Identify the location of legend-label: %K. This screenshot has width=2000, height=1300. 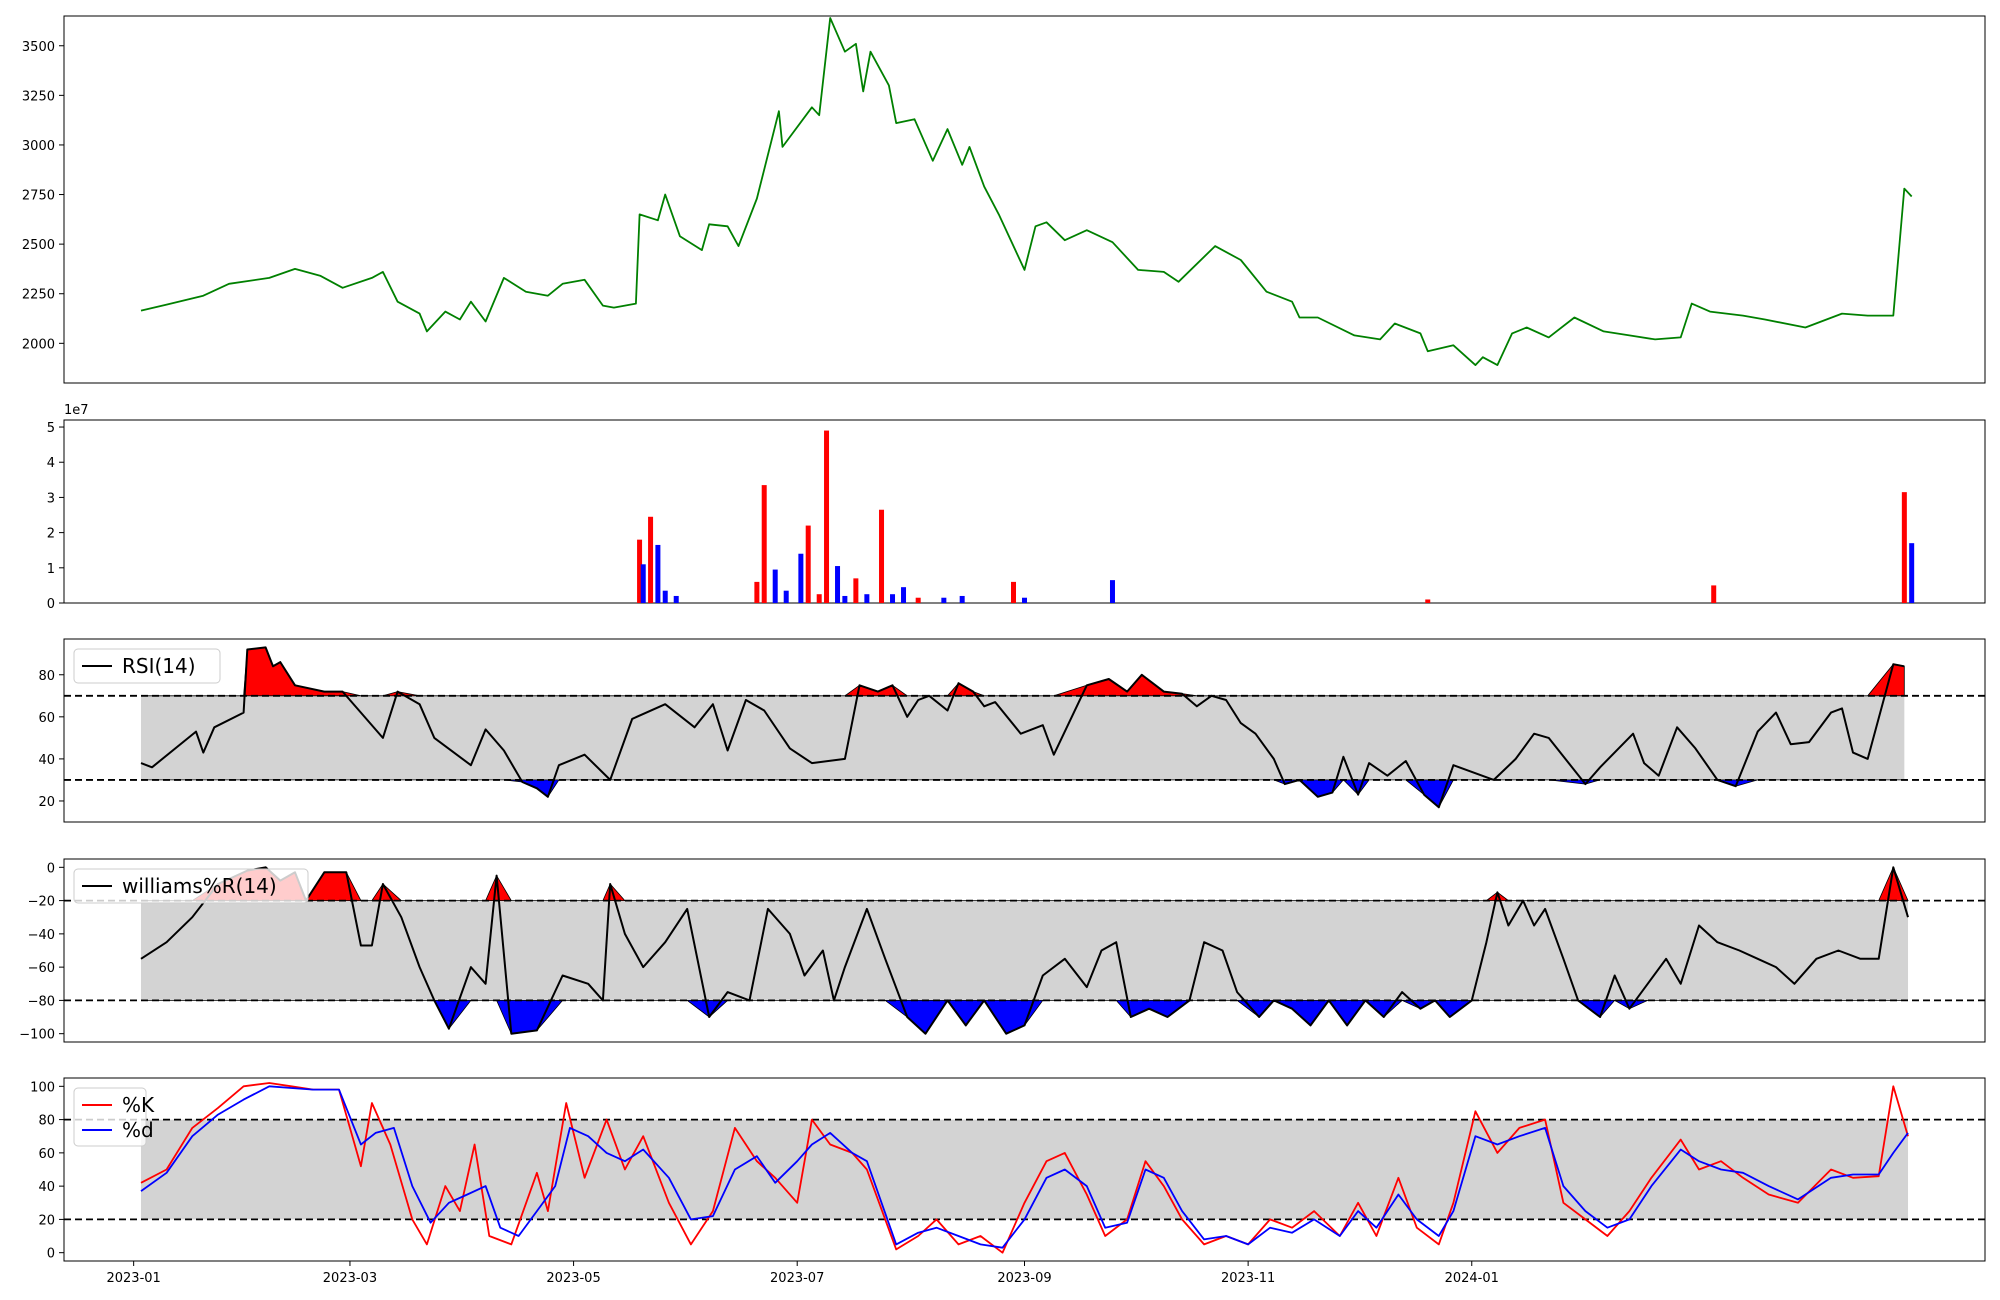
(138, 1105).